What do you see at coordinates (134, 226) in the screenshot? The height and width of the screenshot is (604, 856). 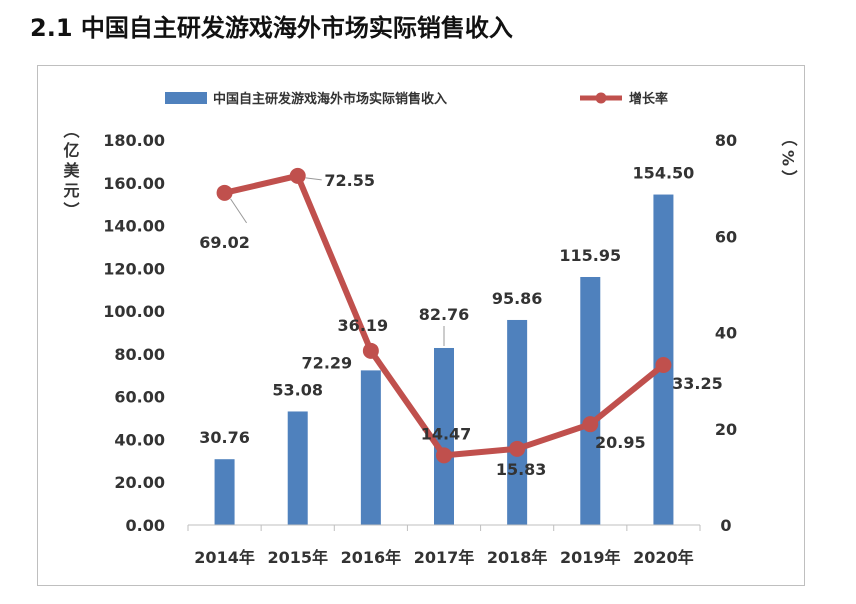 I see `left-tick-label: 140.00` at bounding box center [134, 226].